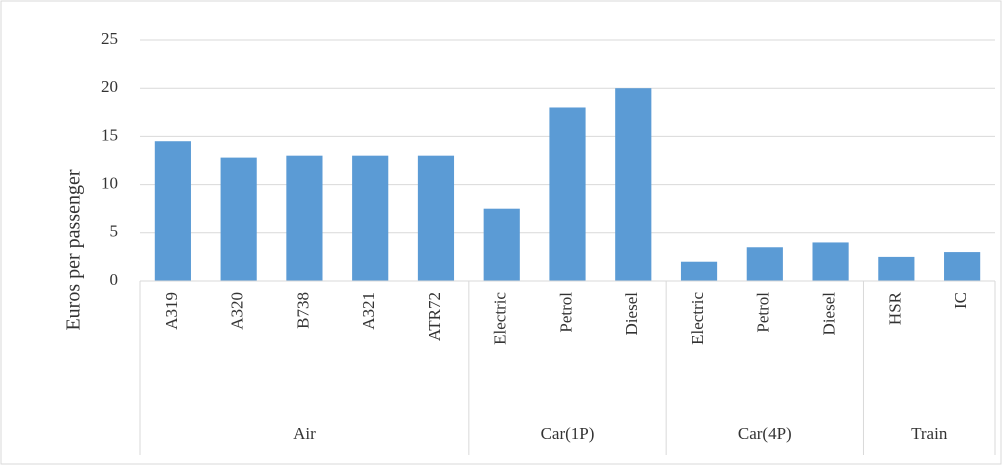 This screenshot has height=466, width=1003. I want to click on x-tick-label: HSR, so click(894, 308).